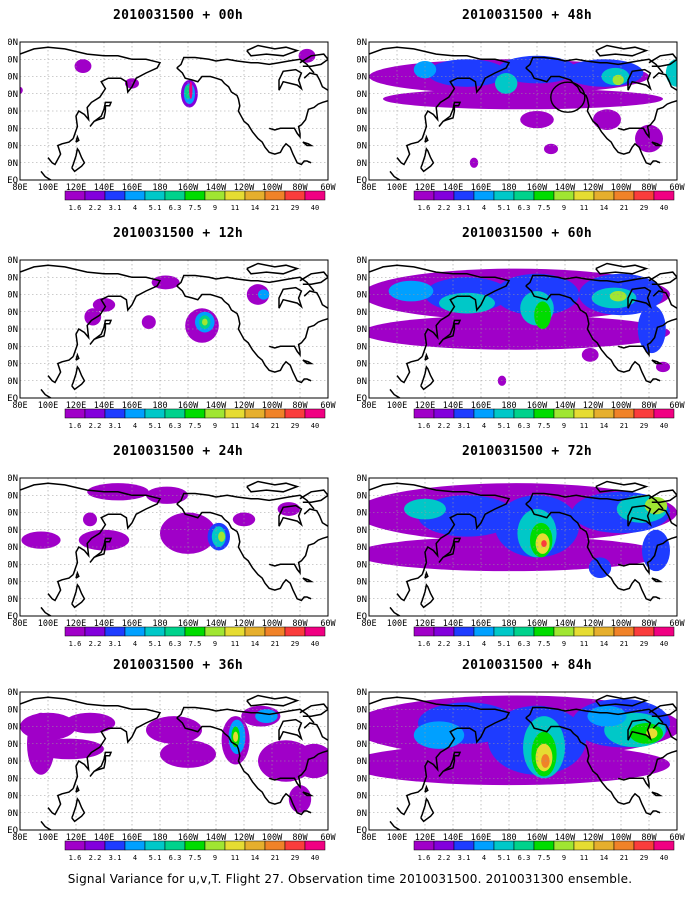  What do you see at coordinates (195, 413) in the screenshot?
I see `colorbar` at bounding box center [195, 413].